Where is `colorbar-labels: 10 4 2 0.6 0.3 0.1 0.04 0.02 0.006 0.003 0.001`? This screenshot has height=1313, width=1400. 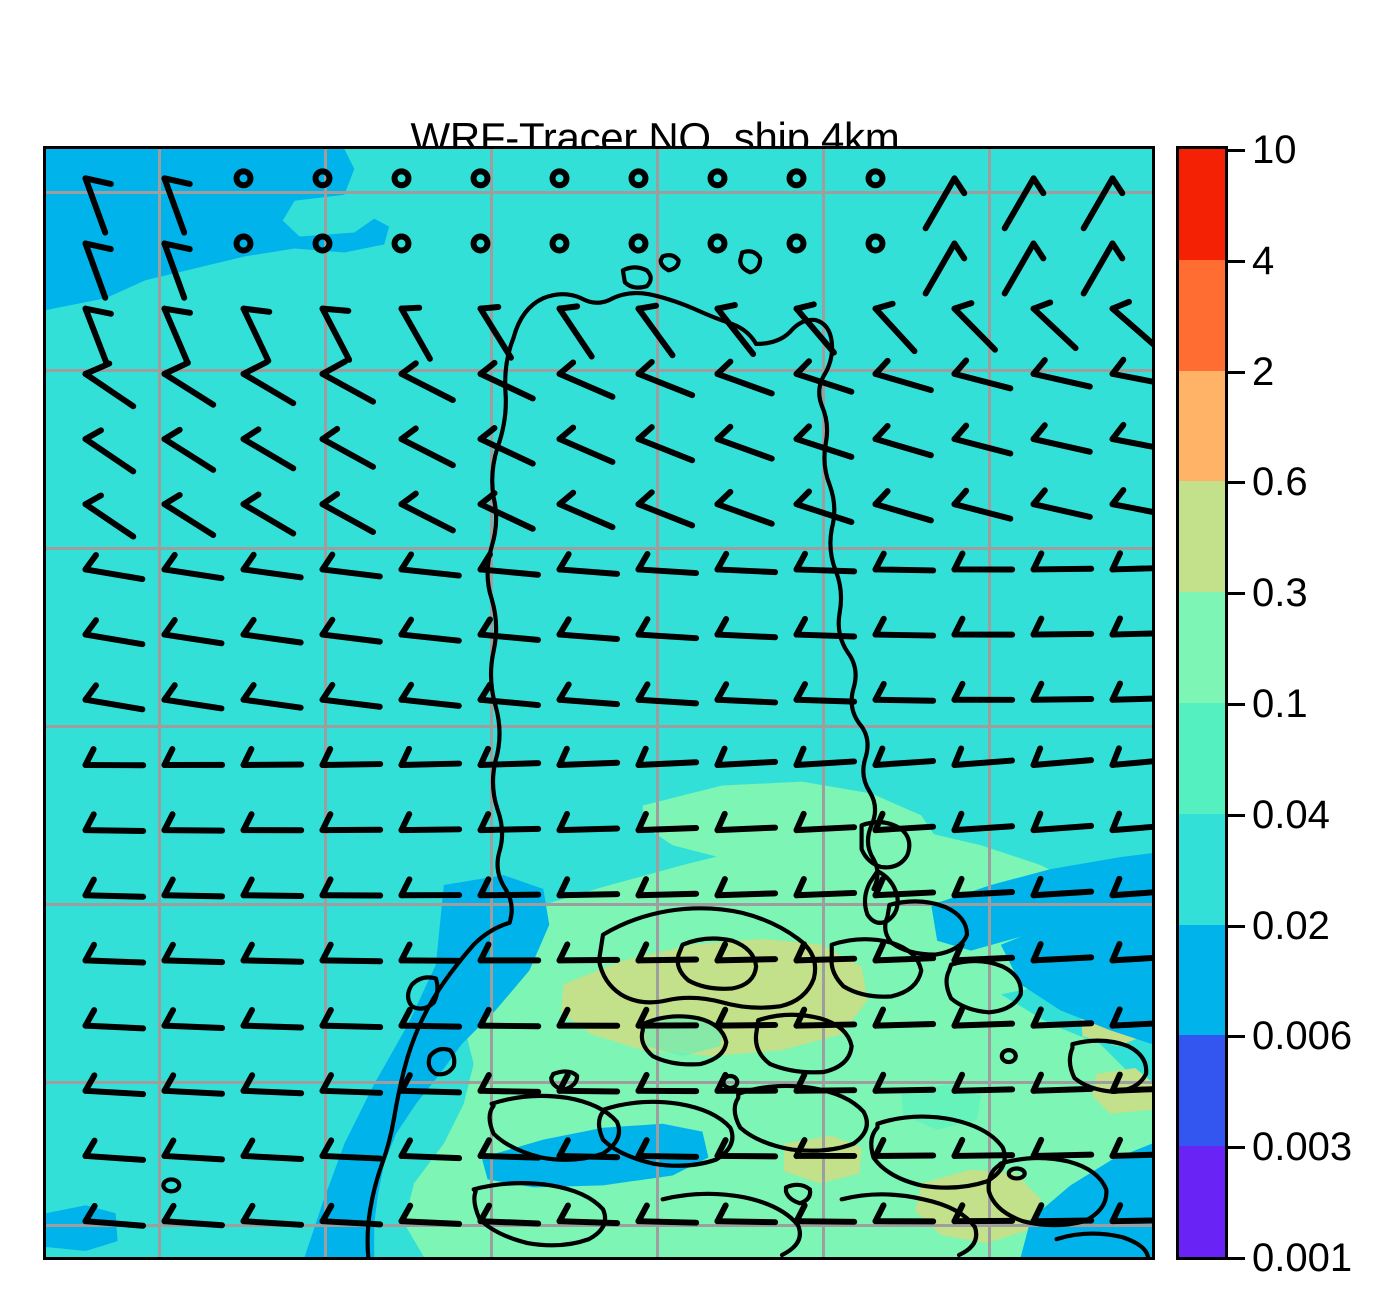 colorbar-labels: 10 4 2 0.6 0.3 0.1 0.04 0.02 0.006 0.003 0.001 is located at coordinates (1323, 704).